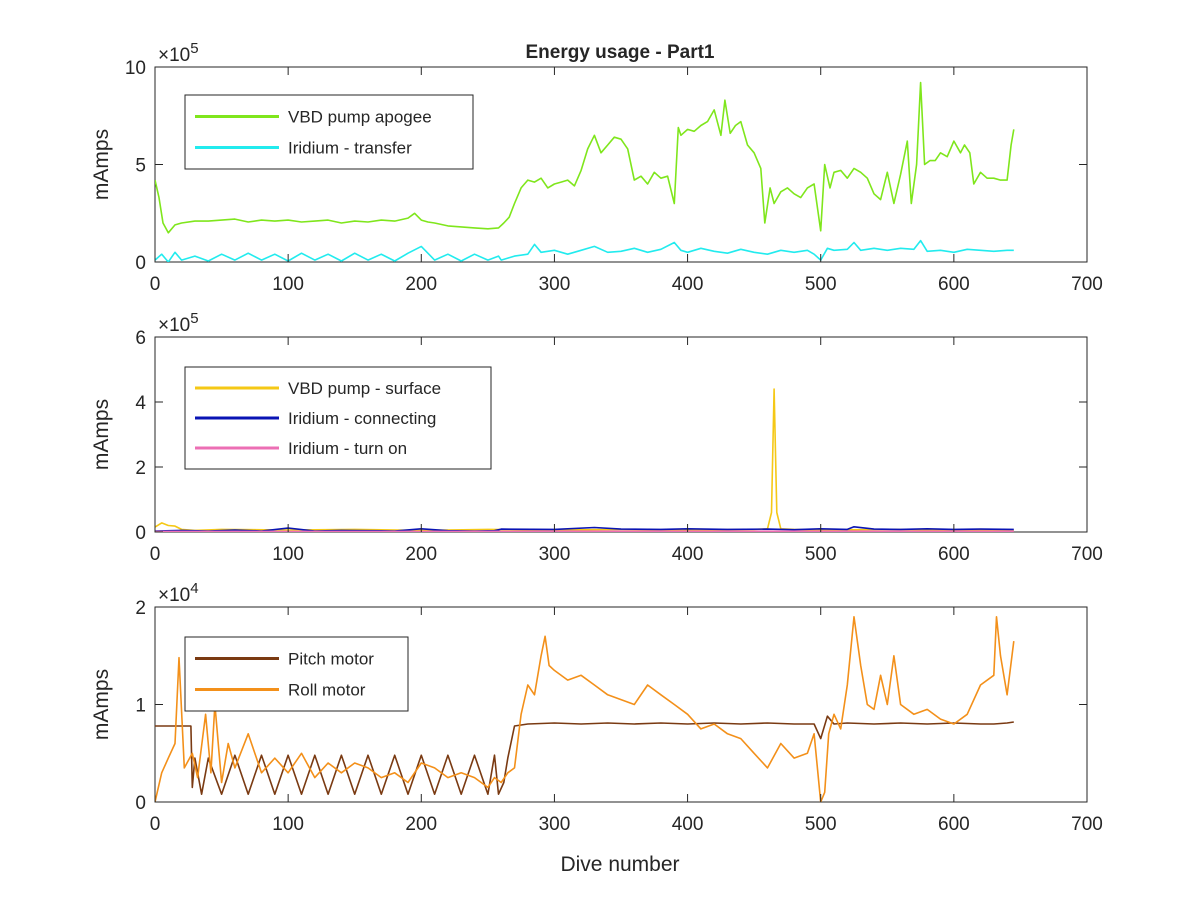  I want to click on legend-label: Iridium - turn on, so click(347, 448).